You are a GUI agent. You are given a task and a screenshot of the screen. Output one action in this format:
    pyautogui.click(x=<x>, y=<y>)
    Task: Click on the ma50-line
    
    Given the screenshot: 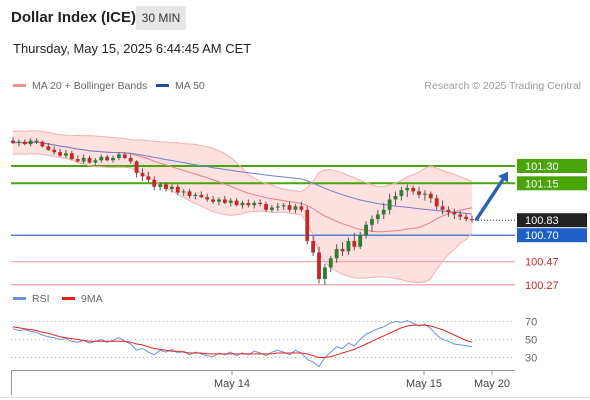 What is the action you would take?
    pyautogui.click(x=242, y=178)
    